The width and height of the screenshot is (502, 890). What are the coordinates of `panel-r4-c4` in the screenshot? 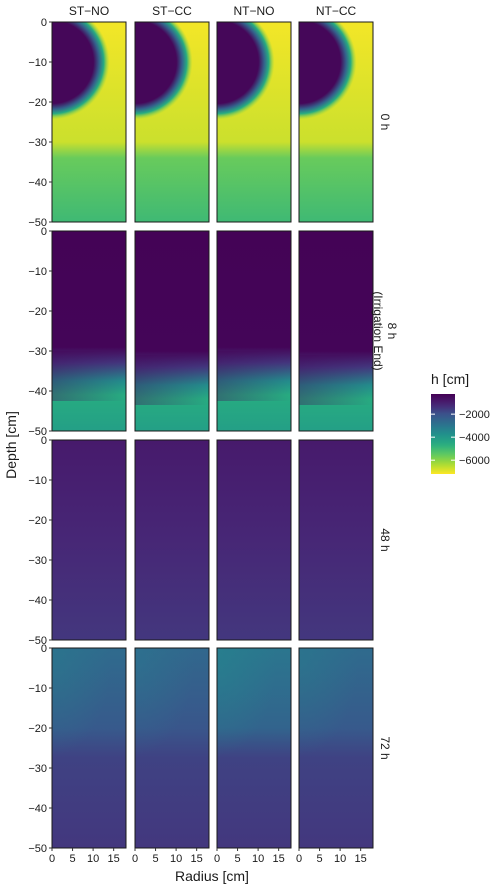 It's located at (336, 748).